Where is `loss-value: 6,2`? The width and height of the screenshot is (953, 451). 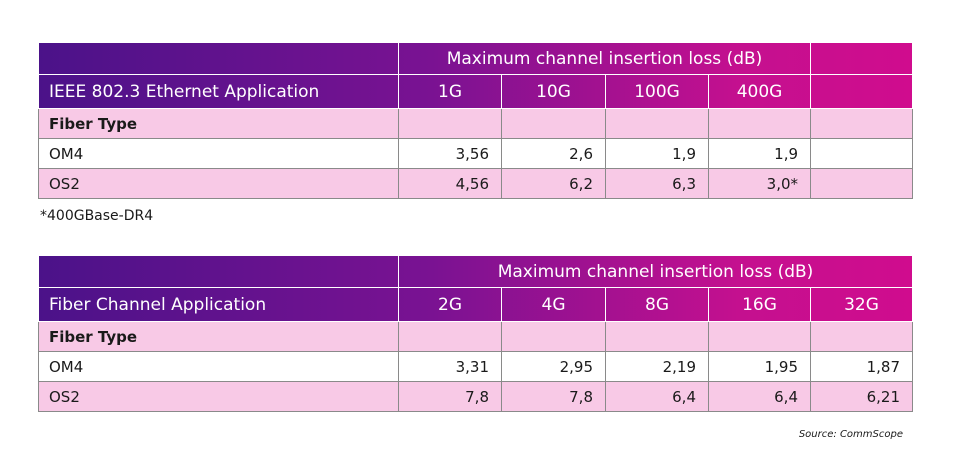
loss-value: 6,2 is located at coordinates (553, 183).